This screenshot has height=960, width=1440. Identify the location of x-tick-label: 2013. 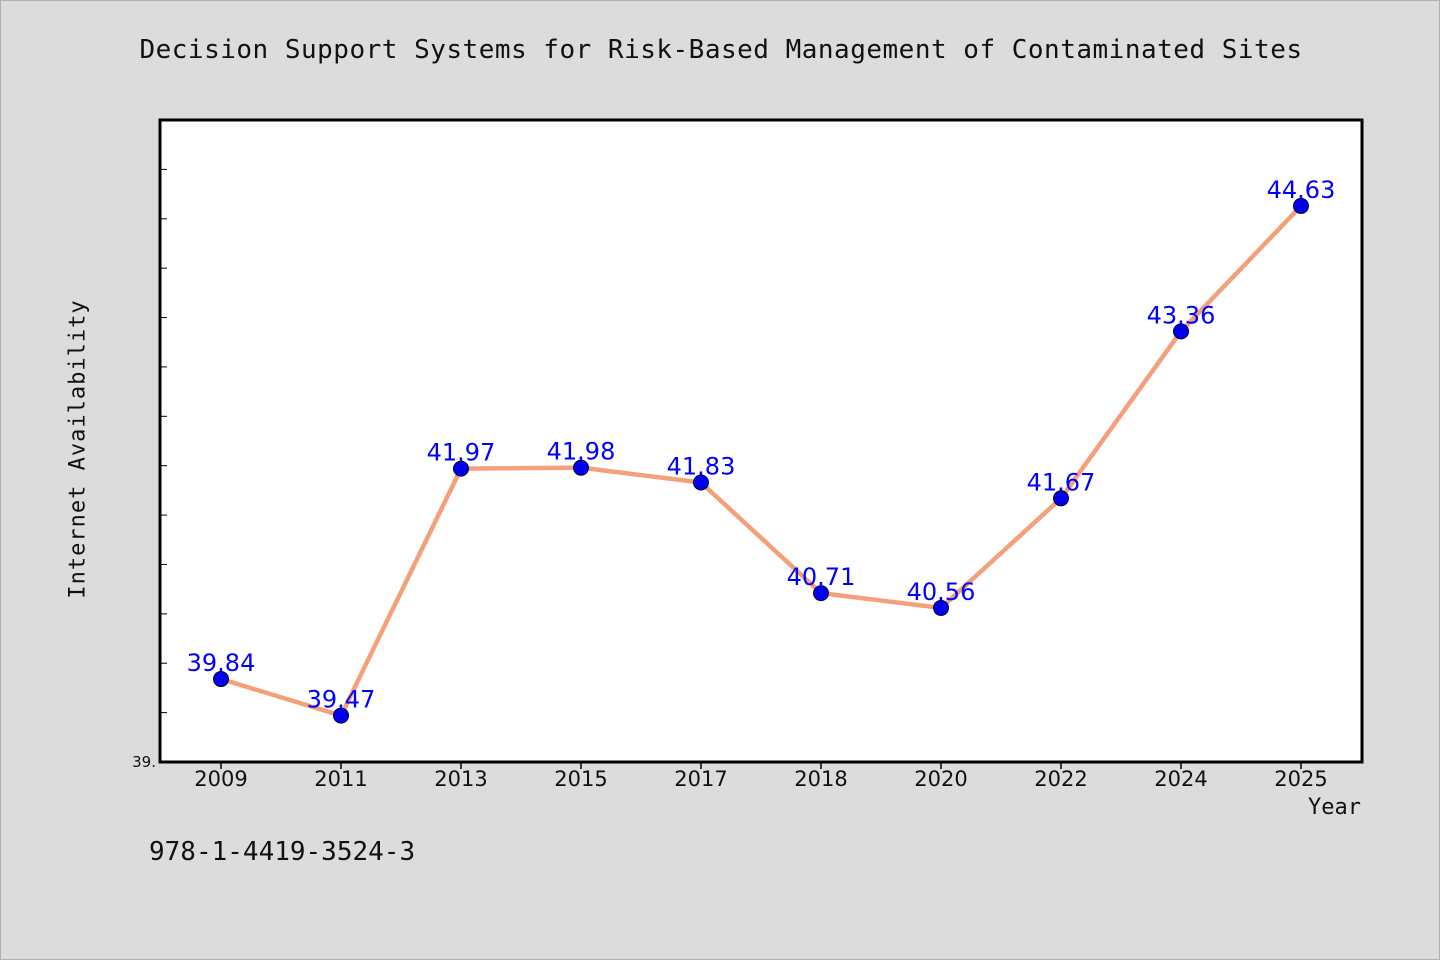
(460, 779).